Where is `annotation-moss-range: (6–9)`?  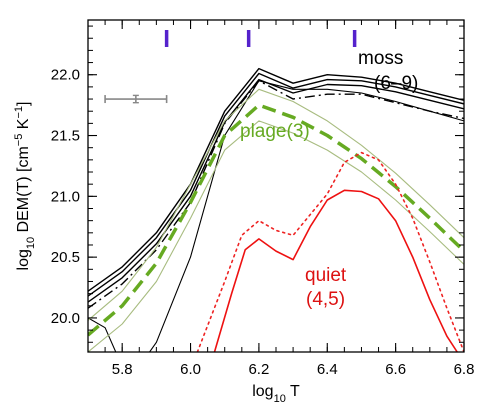 annotation-moss-range: (6–9) is located at coordinates (396, 83).